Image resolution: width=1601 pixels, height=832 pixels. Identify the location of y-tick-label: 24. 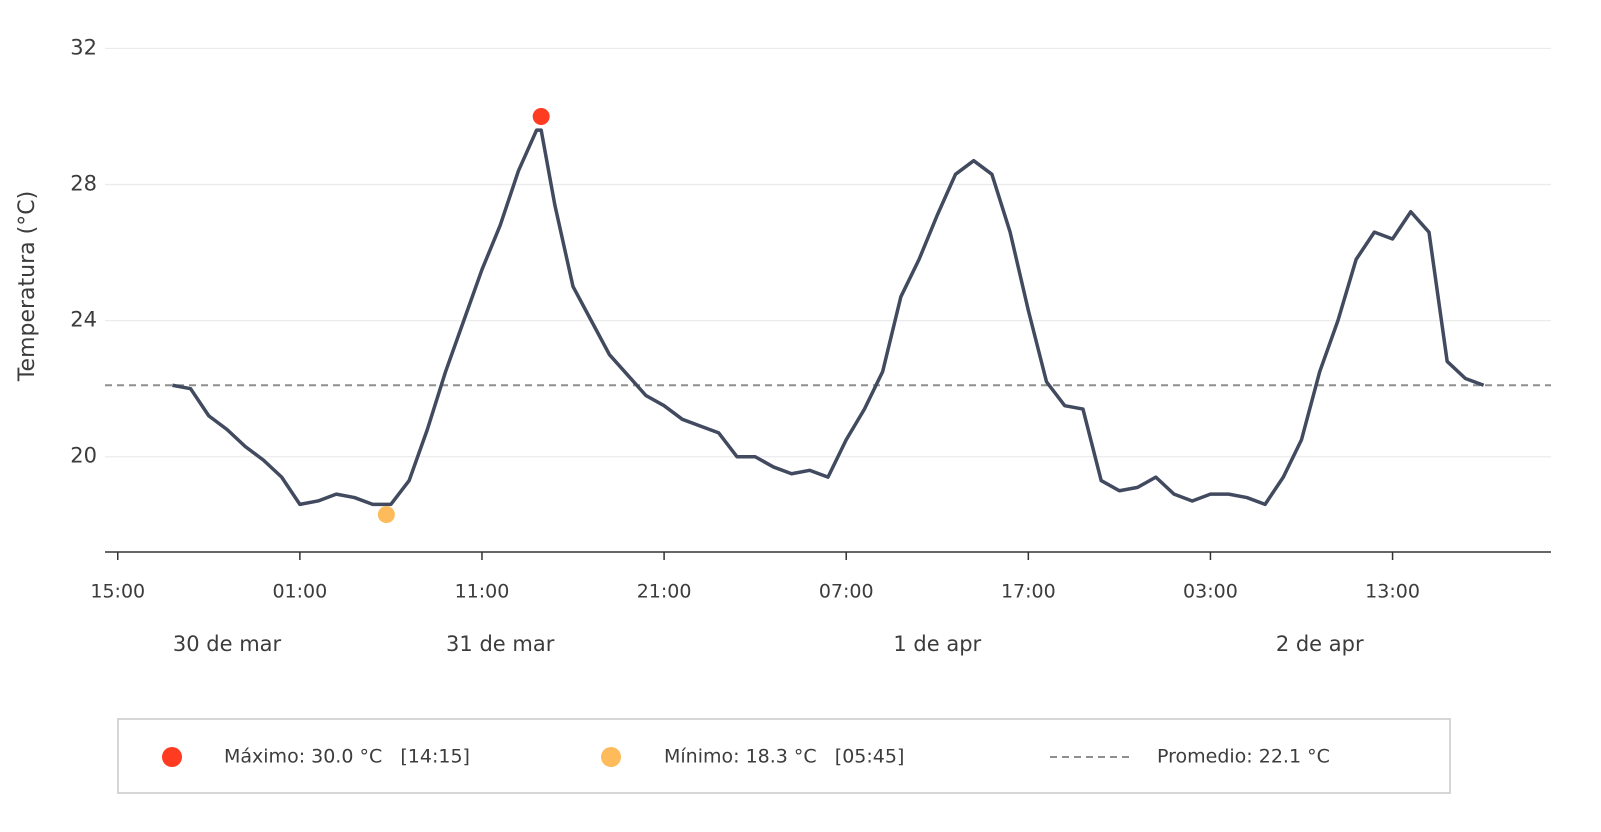
(83, 320).